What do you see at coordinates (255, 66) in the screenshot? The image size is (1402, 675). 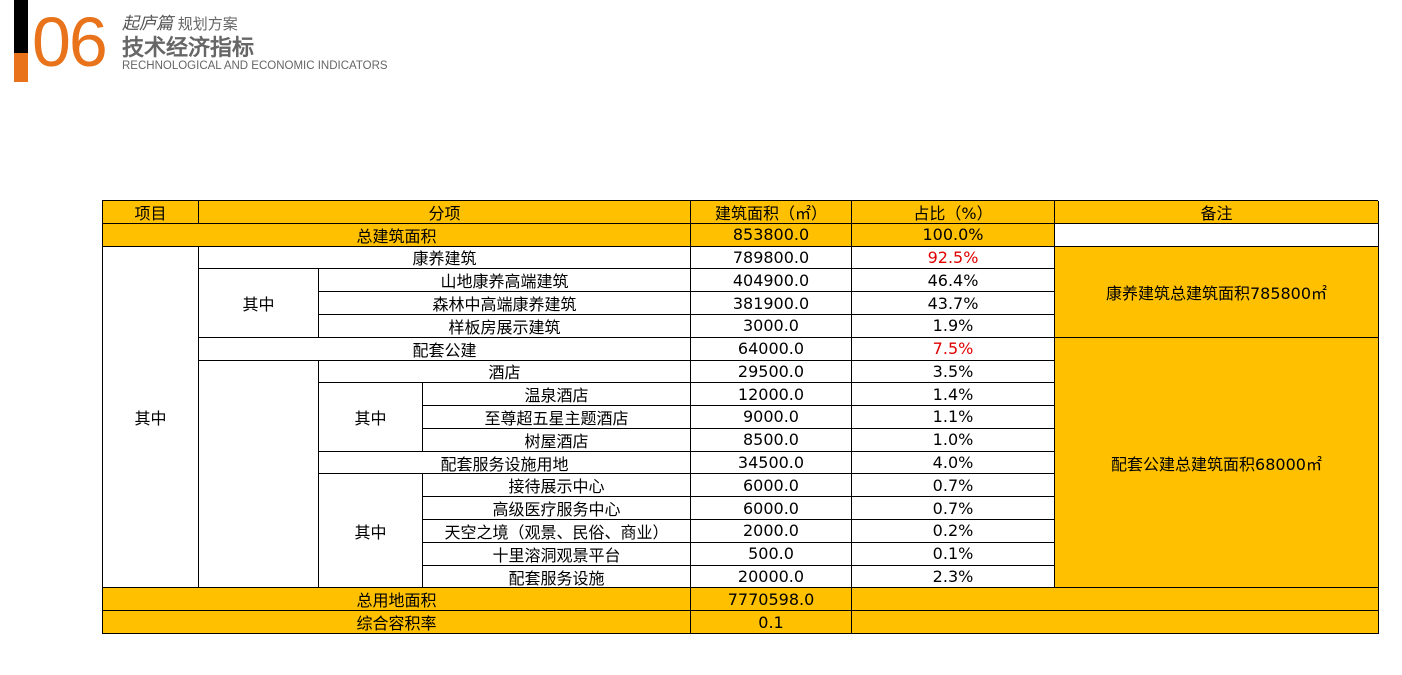 I see `page-title-english: RECHNOLOGICAL AND ECONOMIC INDICATORS` at bounding box center [255, 66].